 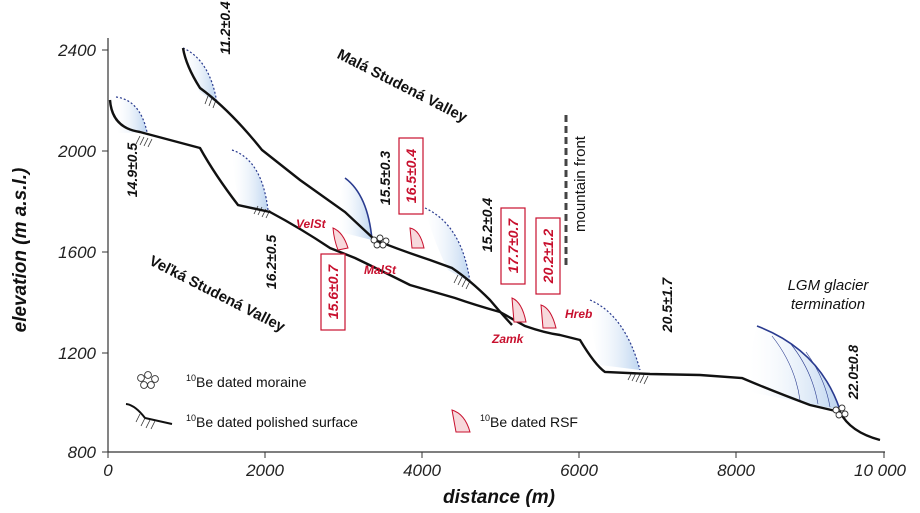 I want to click on age-label: 20.5±1.7, so click(x=667, y=305).